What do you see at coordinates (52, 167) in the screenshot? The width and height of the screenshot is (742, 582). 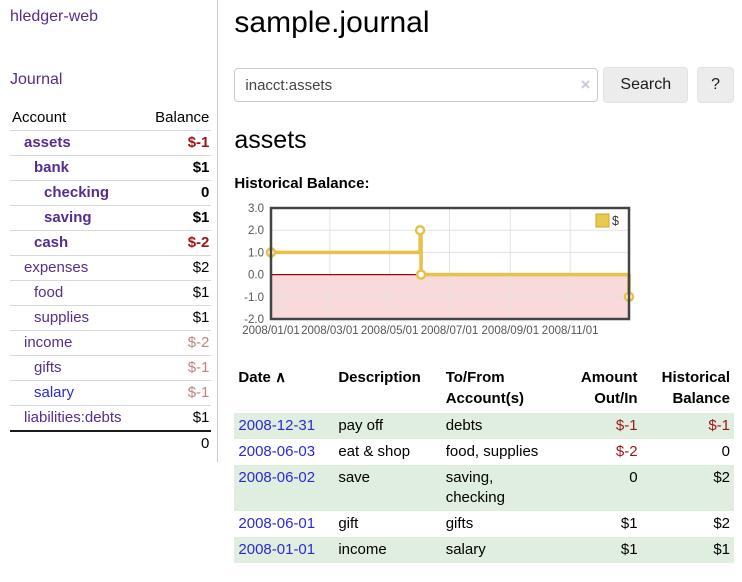 I see `account-link-bank: bank` at bounding box center [52, 167].